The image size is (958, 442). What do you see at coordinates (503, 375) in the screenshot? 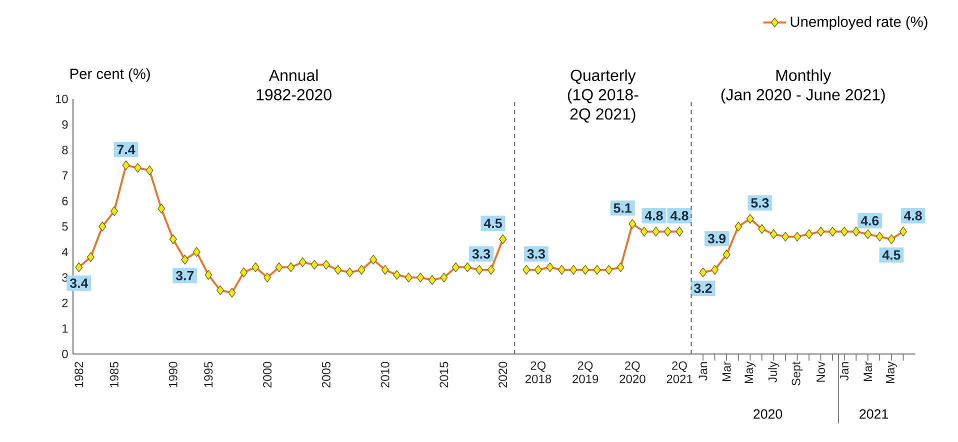
I see `x-tick-label: 2020` at bounding box center [503, 375].